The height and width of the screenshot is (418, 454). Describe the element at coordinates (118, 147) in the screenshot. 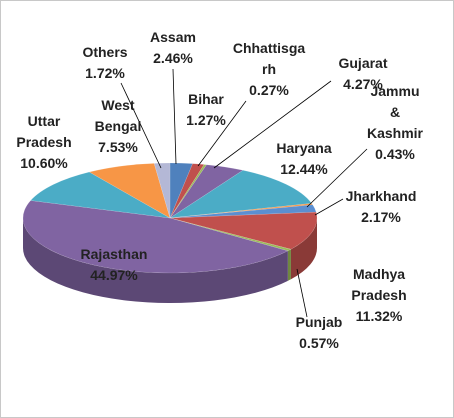

I see `value-label: 7.53%` at that location.